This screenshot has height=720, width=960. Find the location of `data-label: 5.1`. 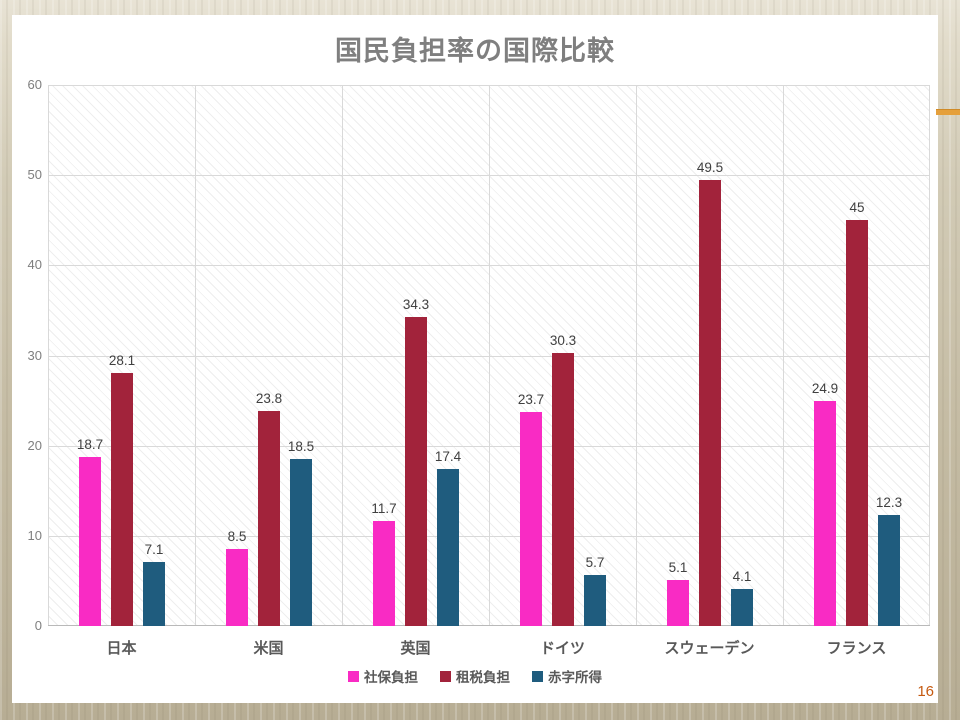

data-label: 5.1 is located at coordinates (678, 567).